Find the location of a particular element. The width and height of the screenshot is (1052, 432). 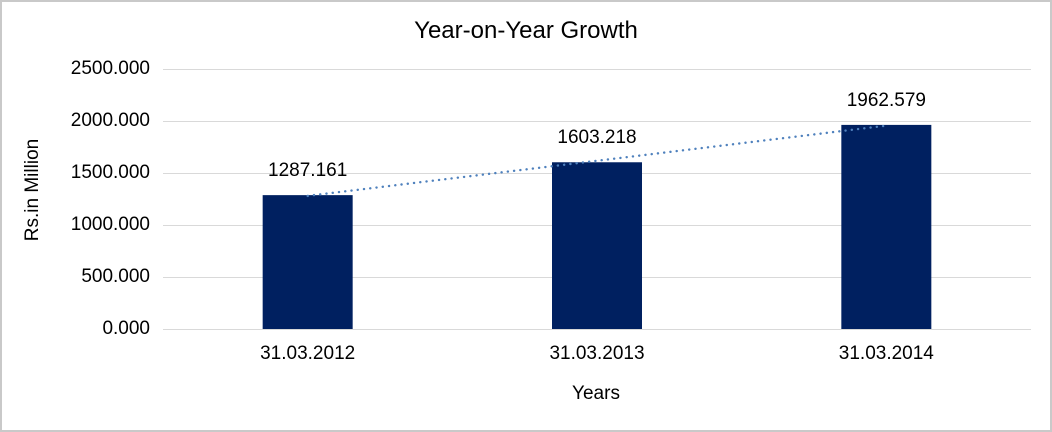

bar-value-label: 1603.218 is located at coordinates (597, 138).